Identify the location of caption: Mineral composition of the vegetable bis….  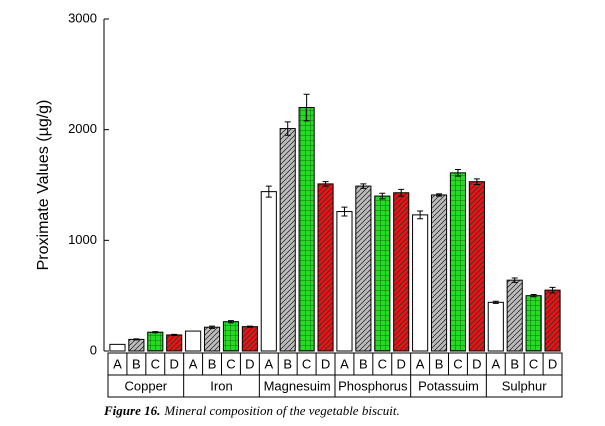
(281, 410).